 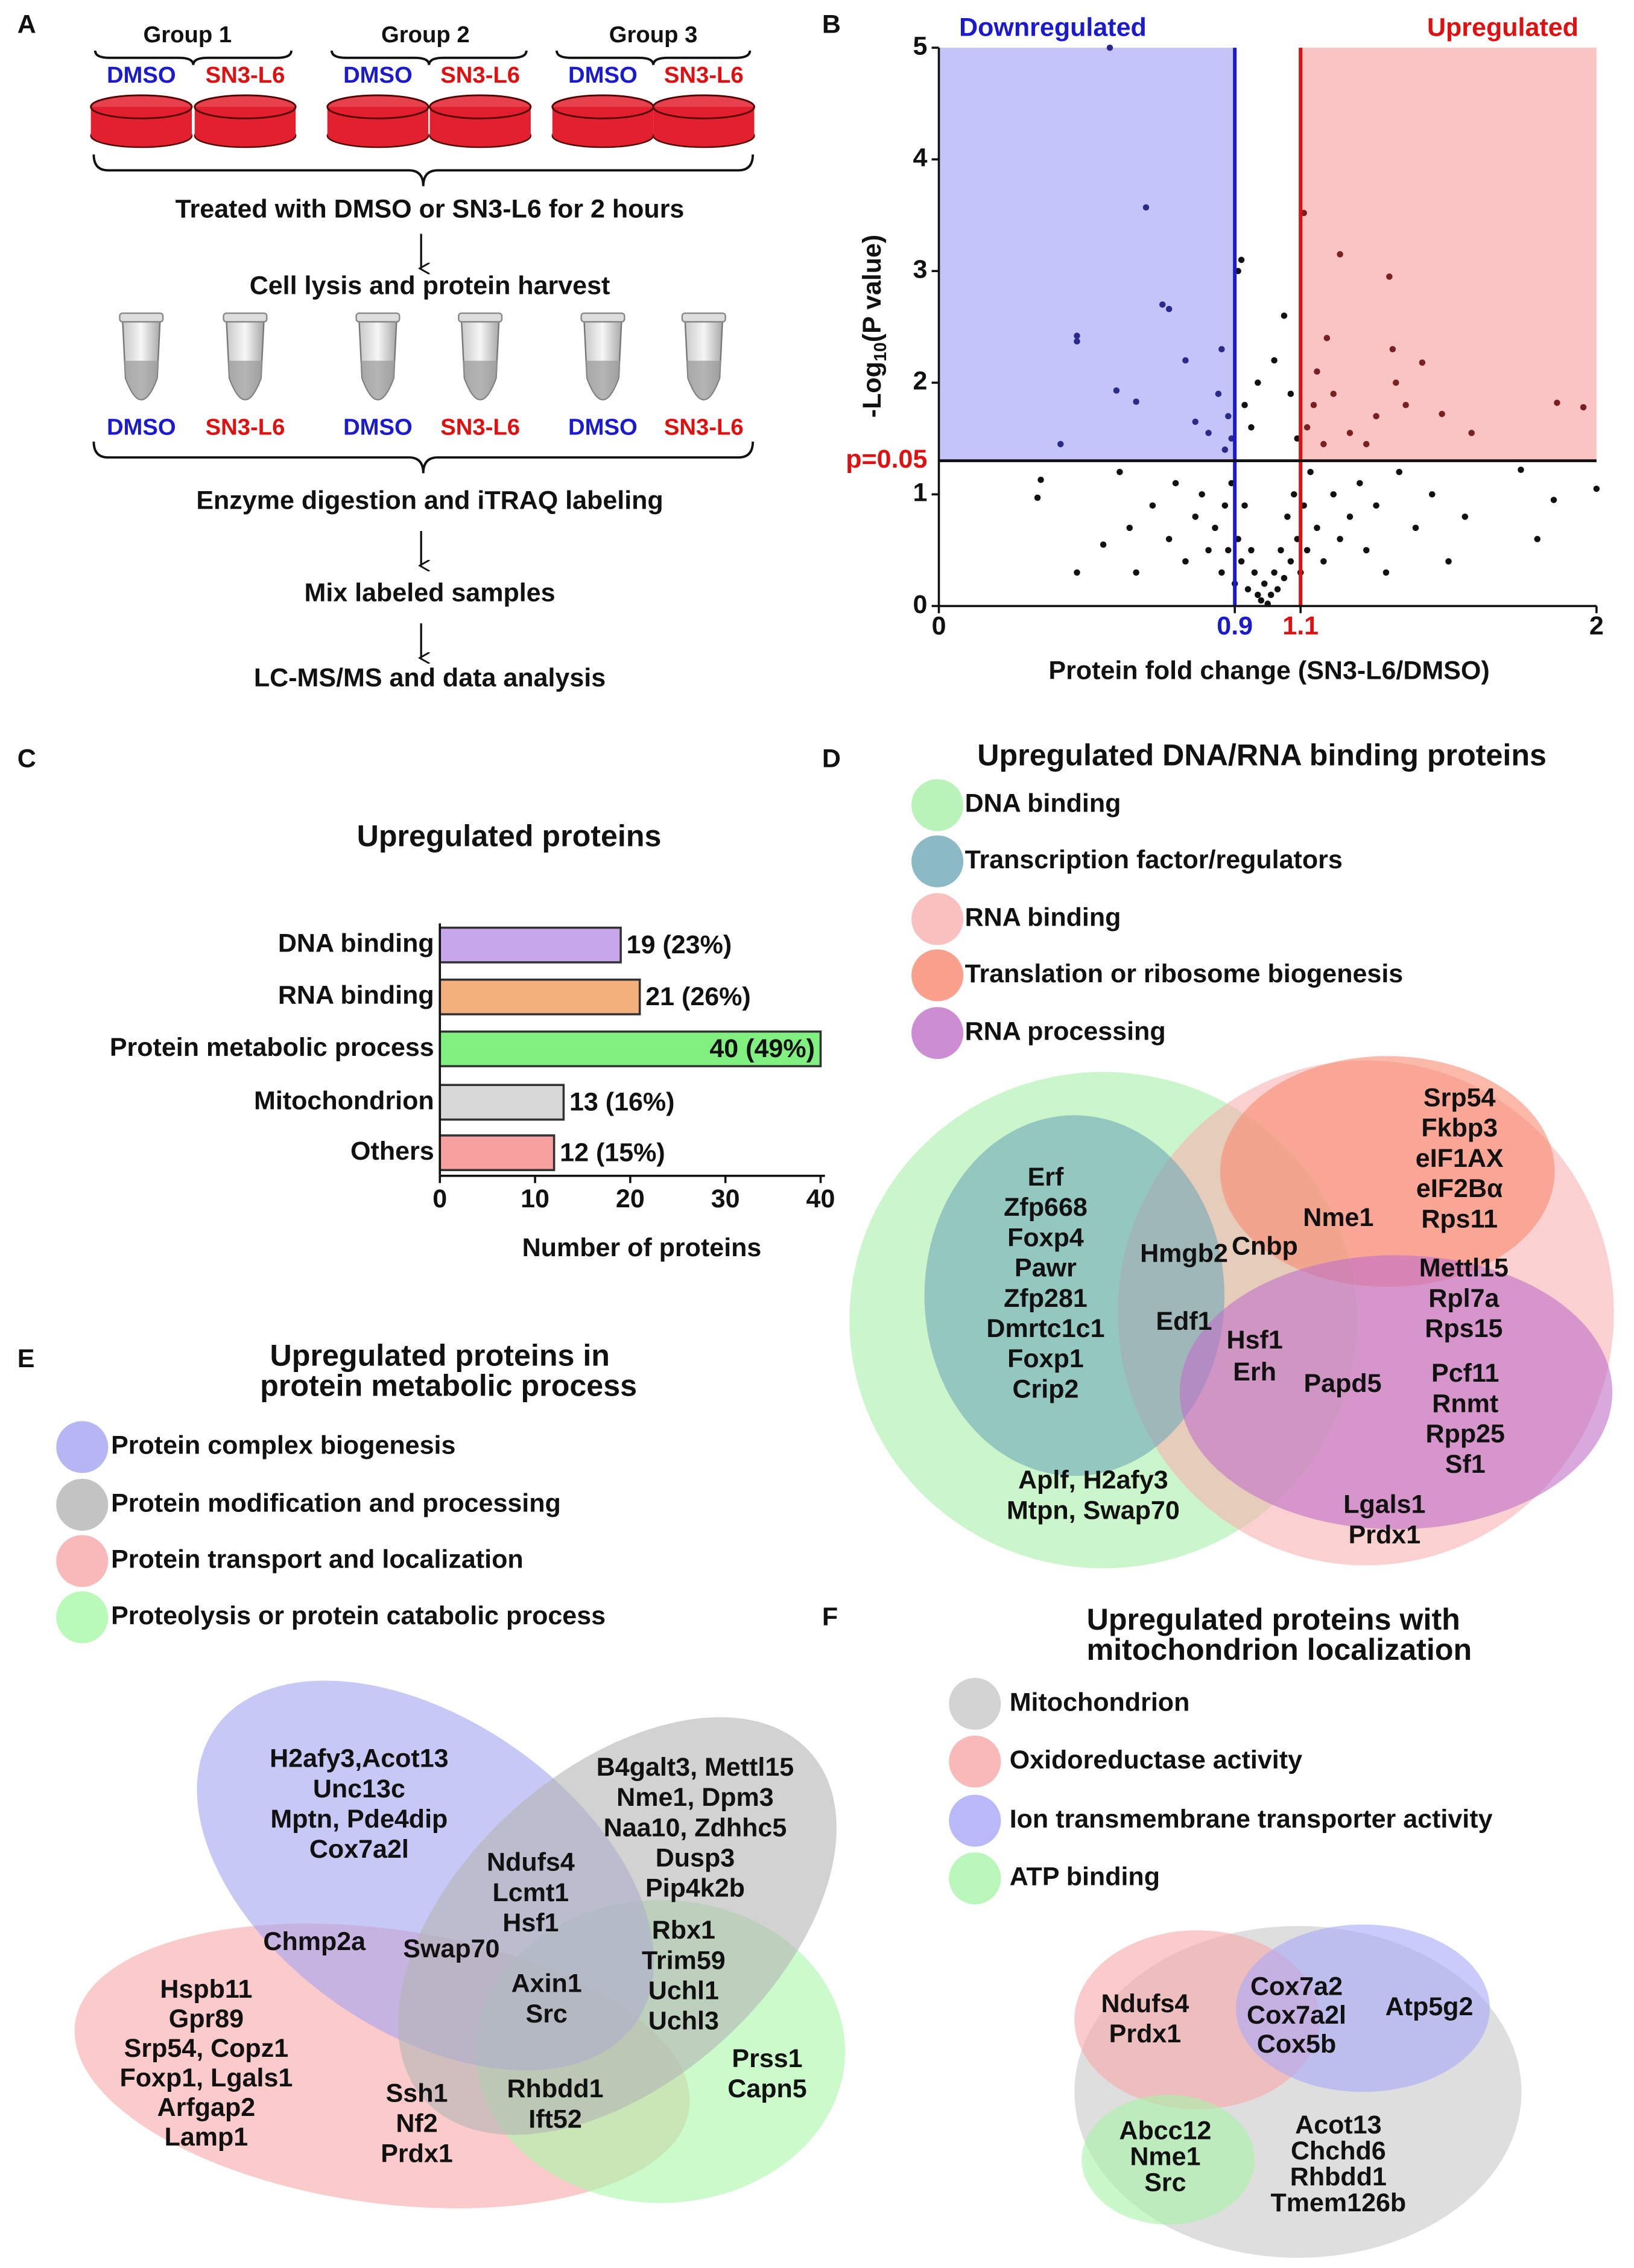 What do you see at coordinates (193, 58) in the screenshot?
I see `brace` at bounding box center [193, 58].